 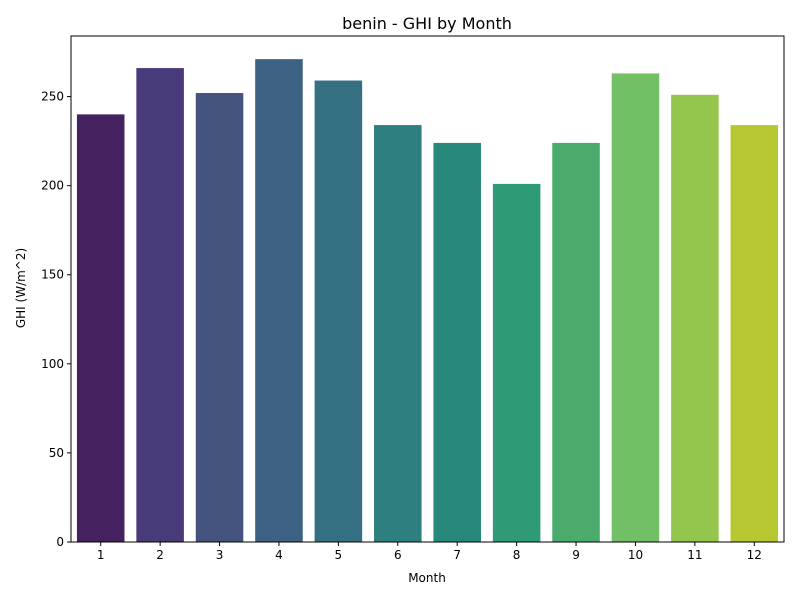 What do you see at coordinates (52, 97) in the screenshot?
I see `y-tick-label: 250` at bounding box center [52, 97].